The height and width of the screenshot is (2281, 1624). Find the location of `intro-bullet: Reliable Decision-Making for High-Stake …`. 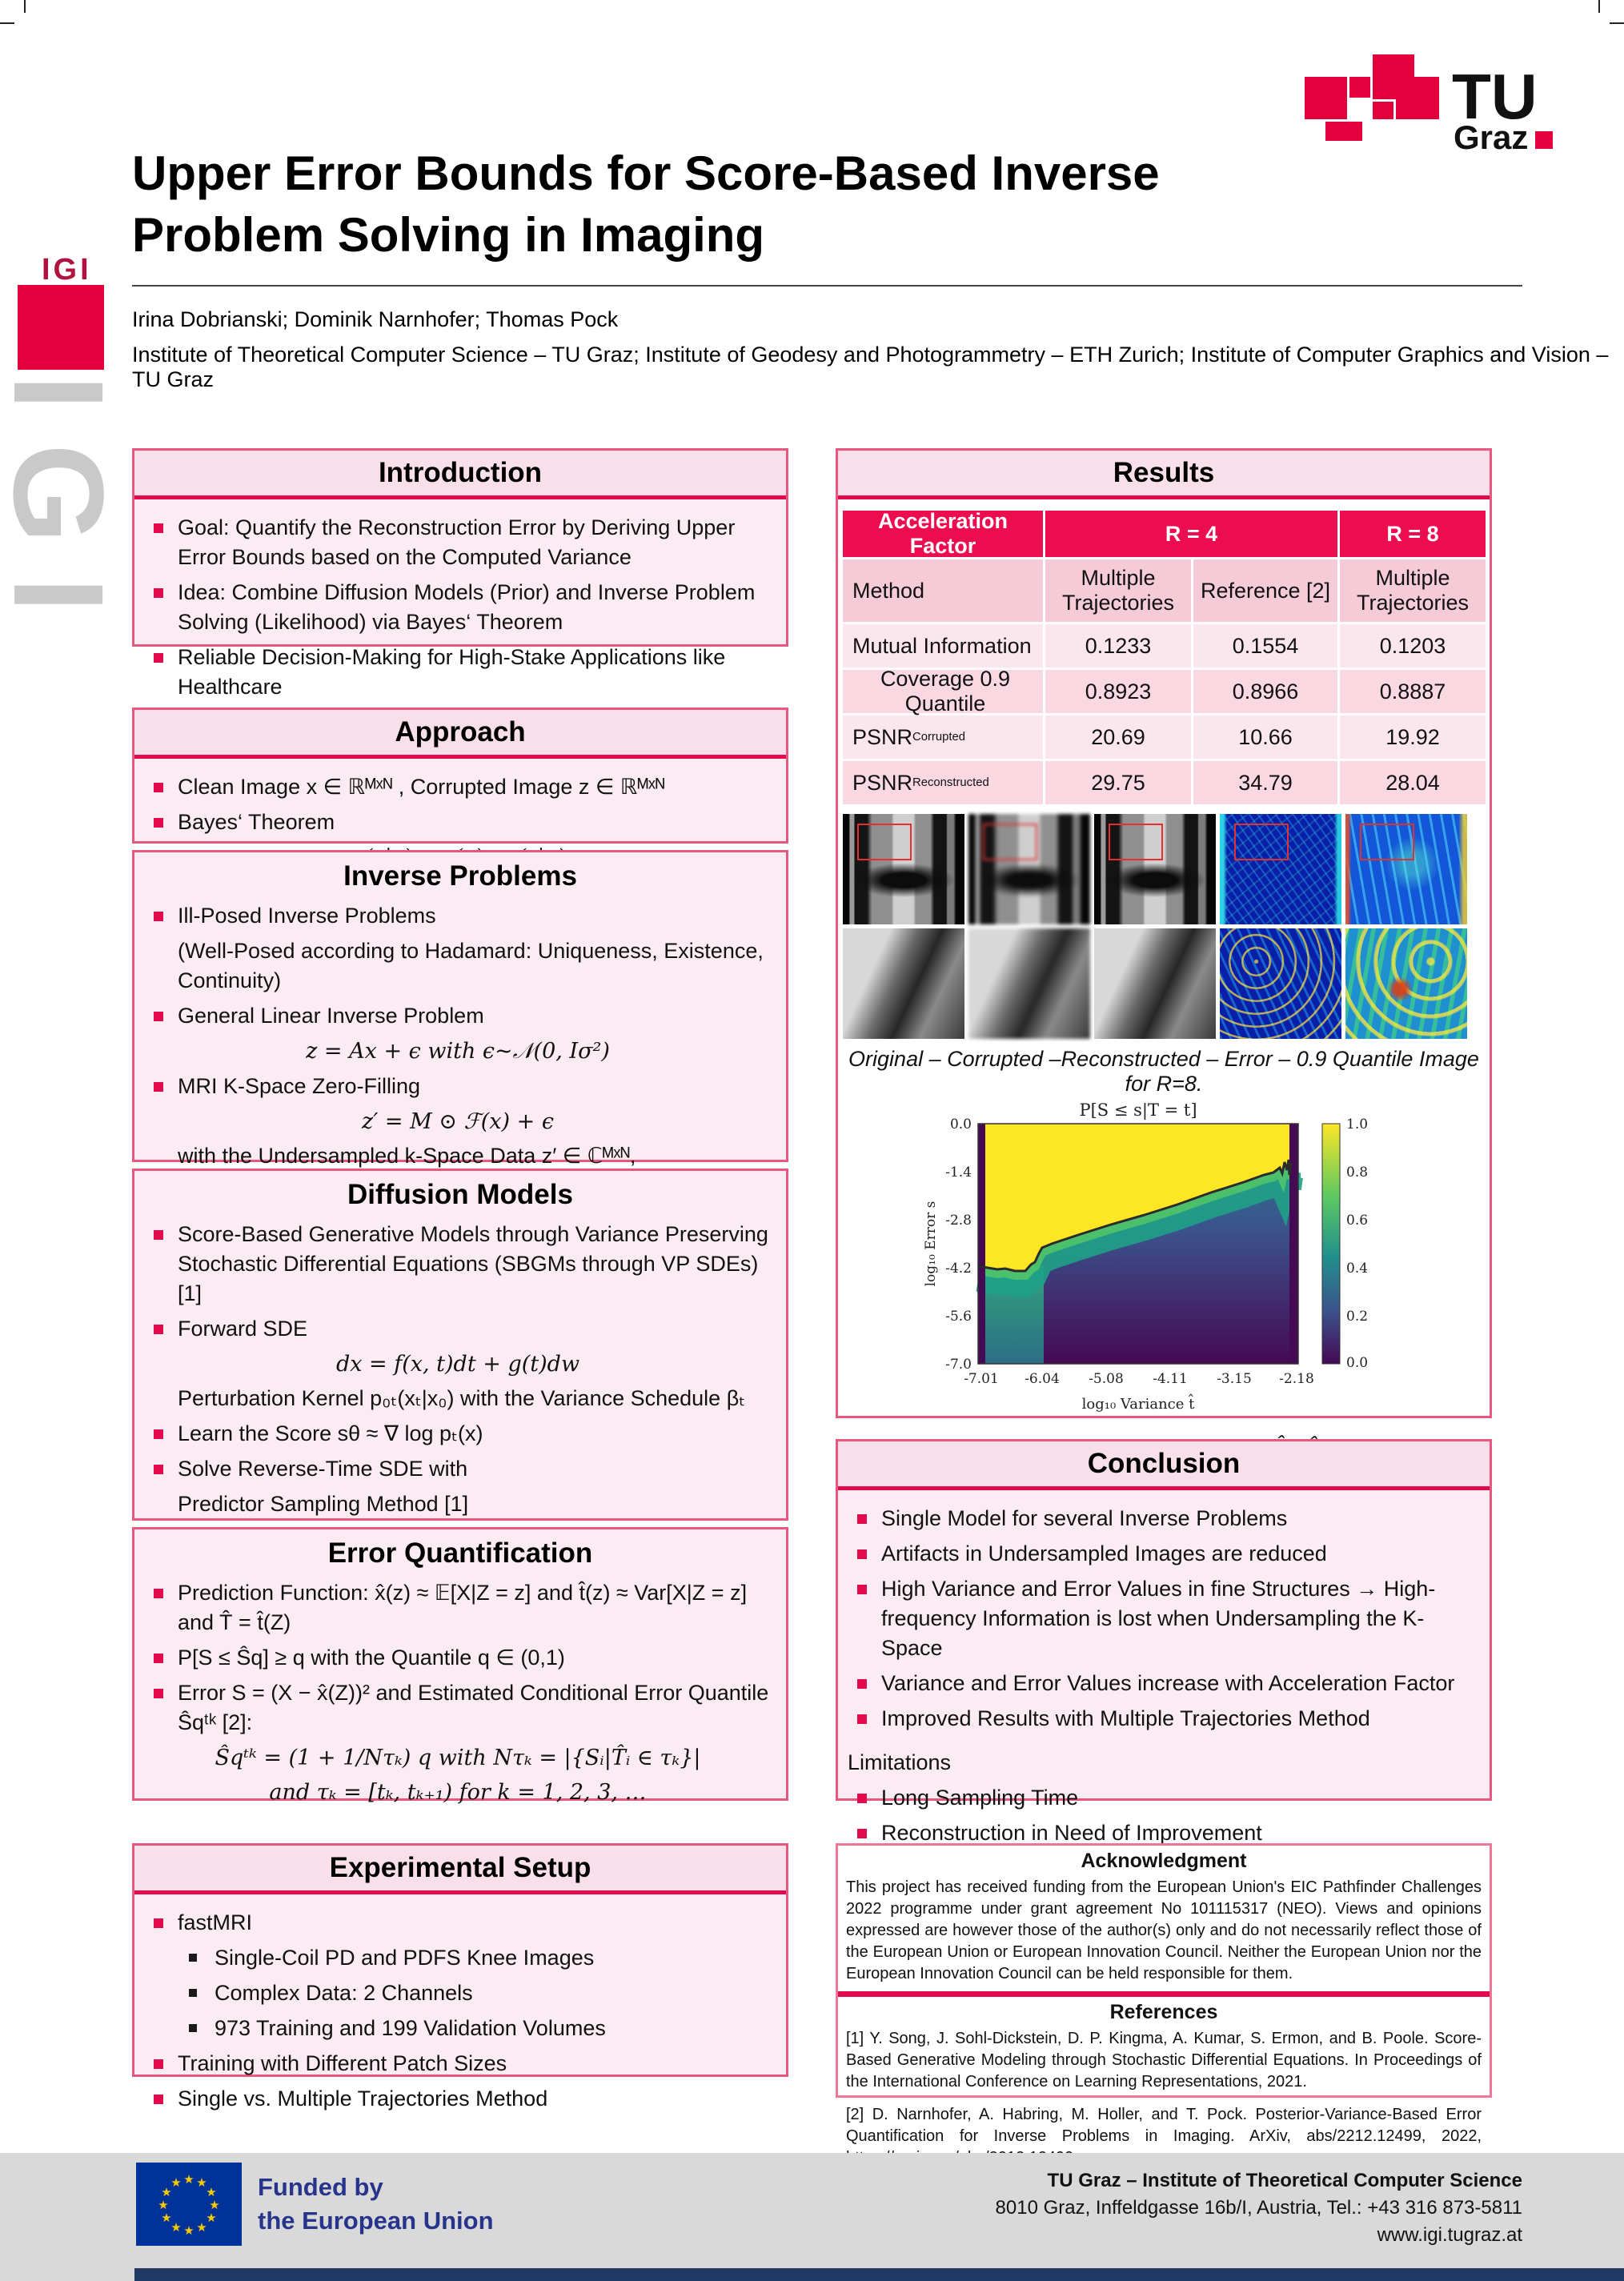

intro-bullet: Reliable Decision-Making for High-Stake … is located at coordinates (457, 673).